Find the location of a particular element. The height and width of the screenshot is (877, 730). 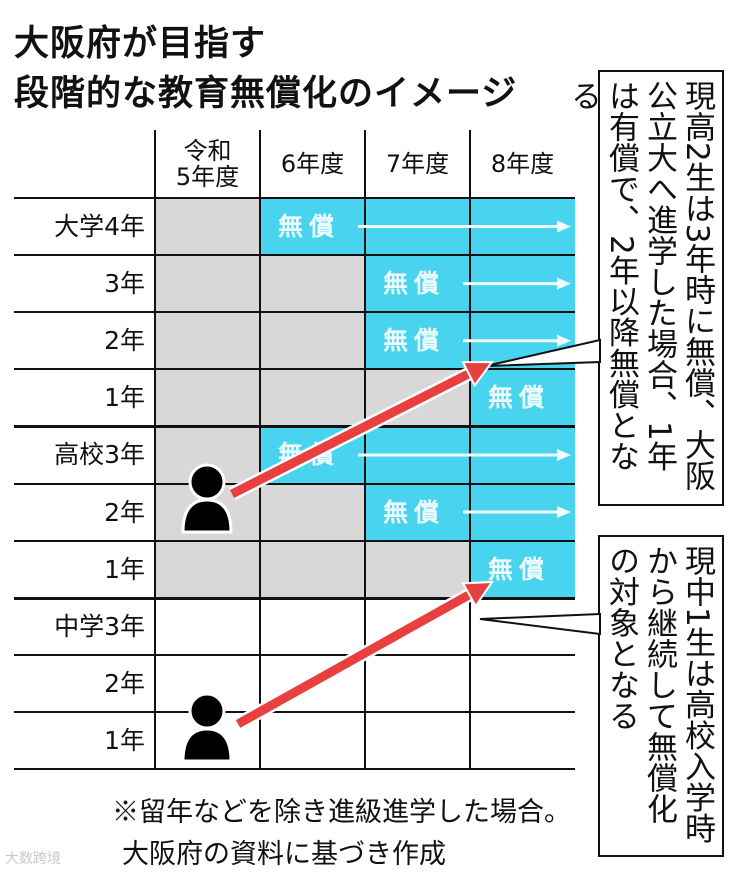

row-label: 中学3年 is located at coordinates (99, 626).